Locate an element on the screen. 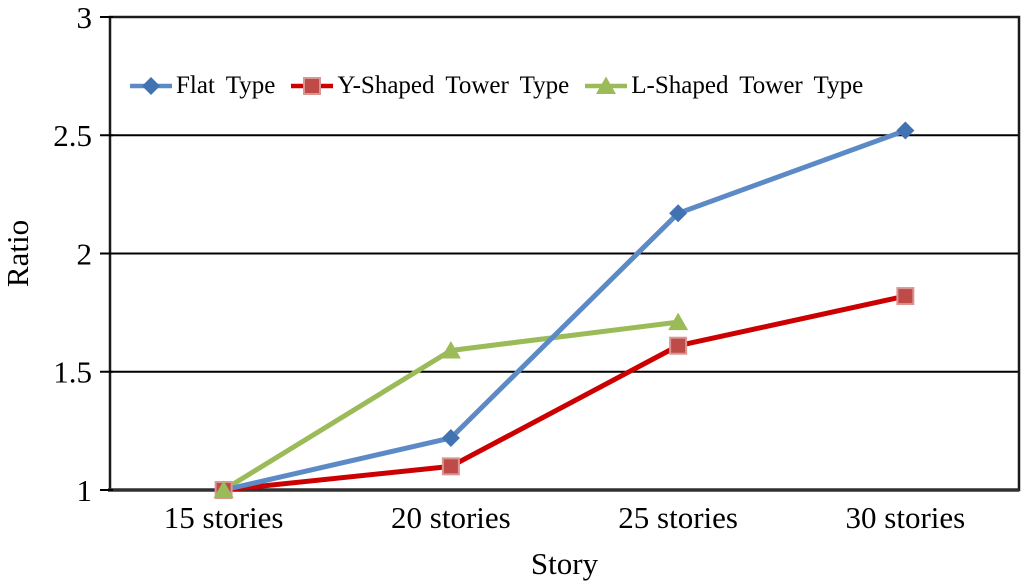  legend-label: L-Shaped Tower Type is located at coordinates (747, 85).